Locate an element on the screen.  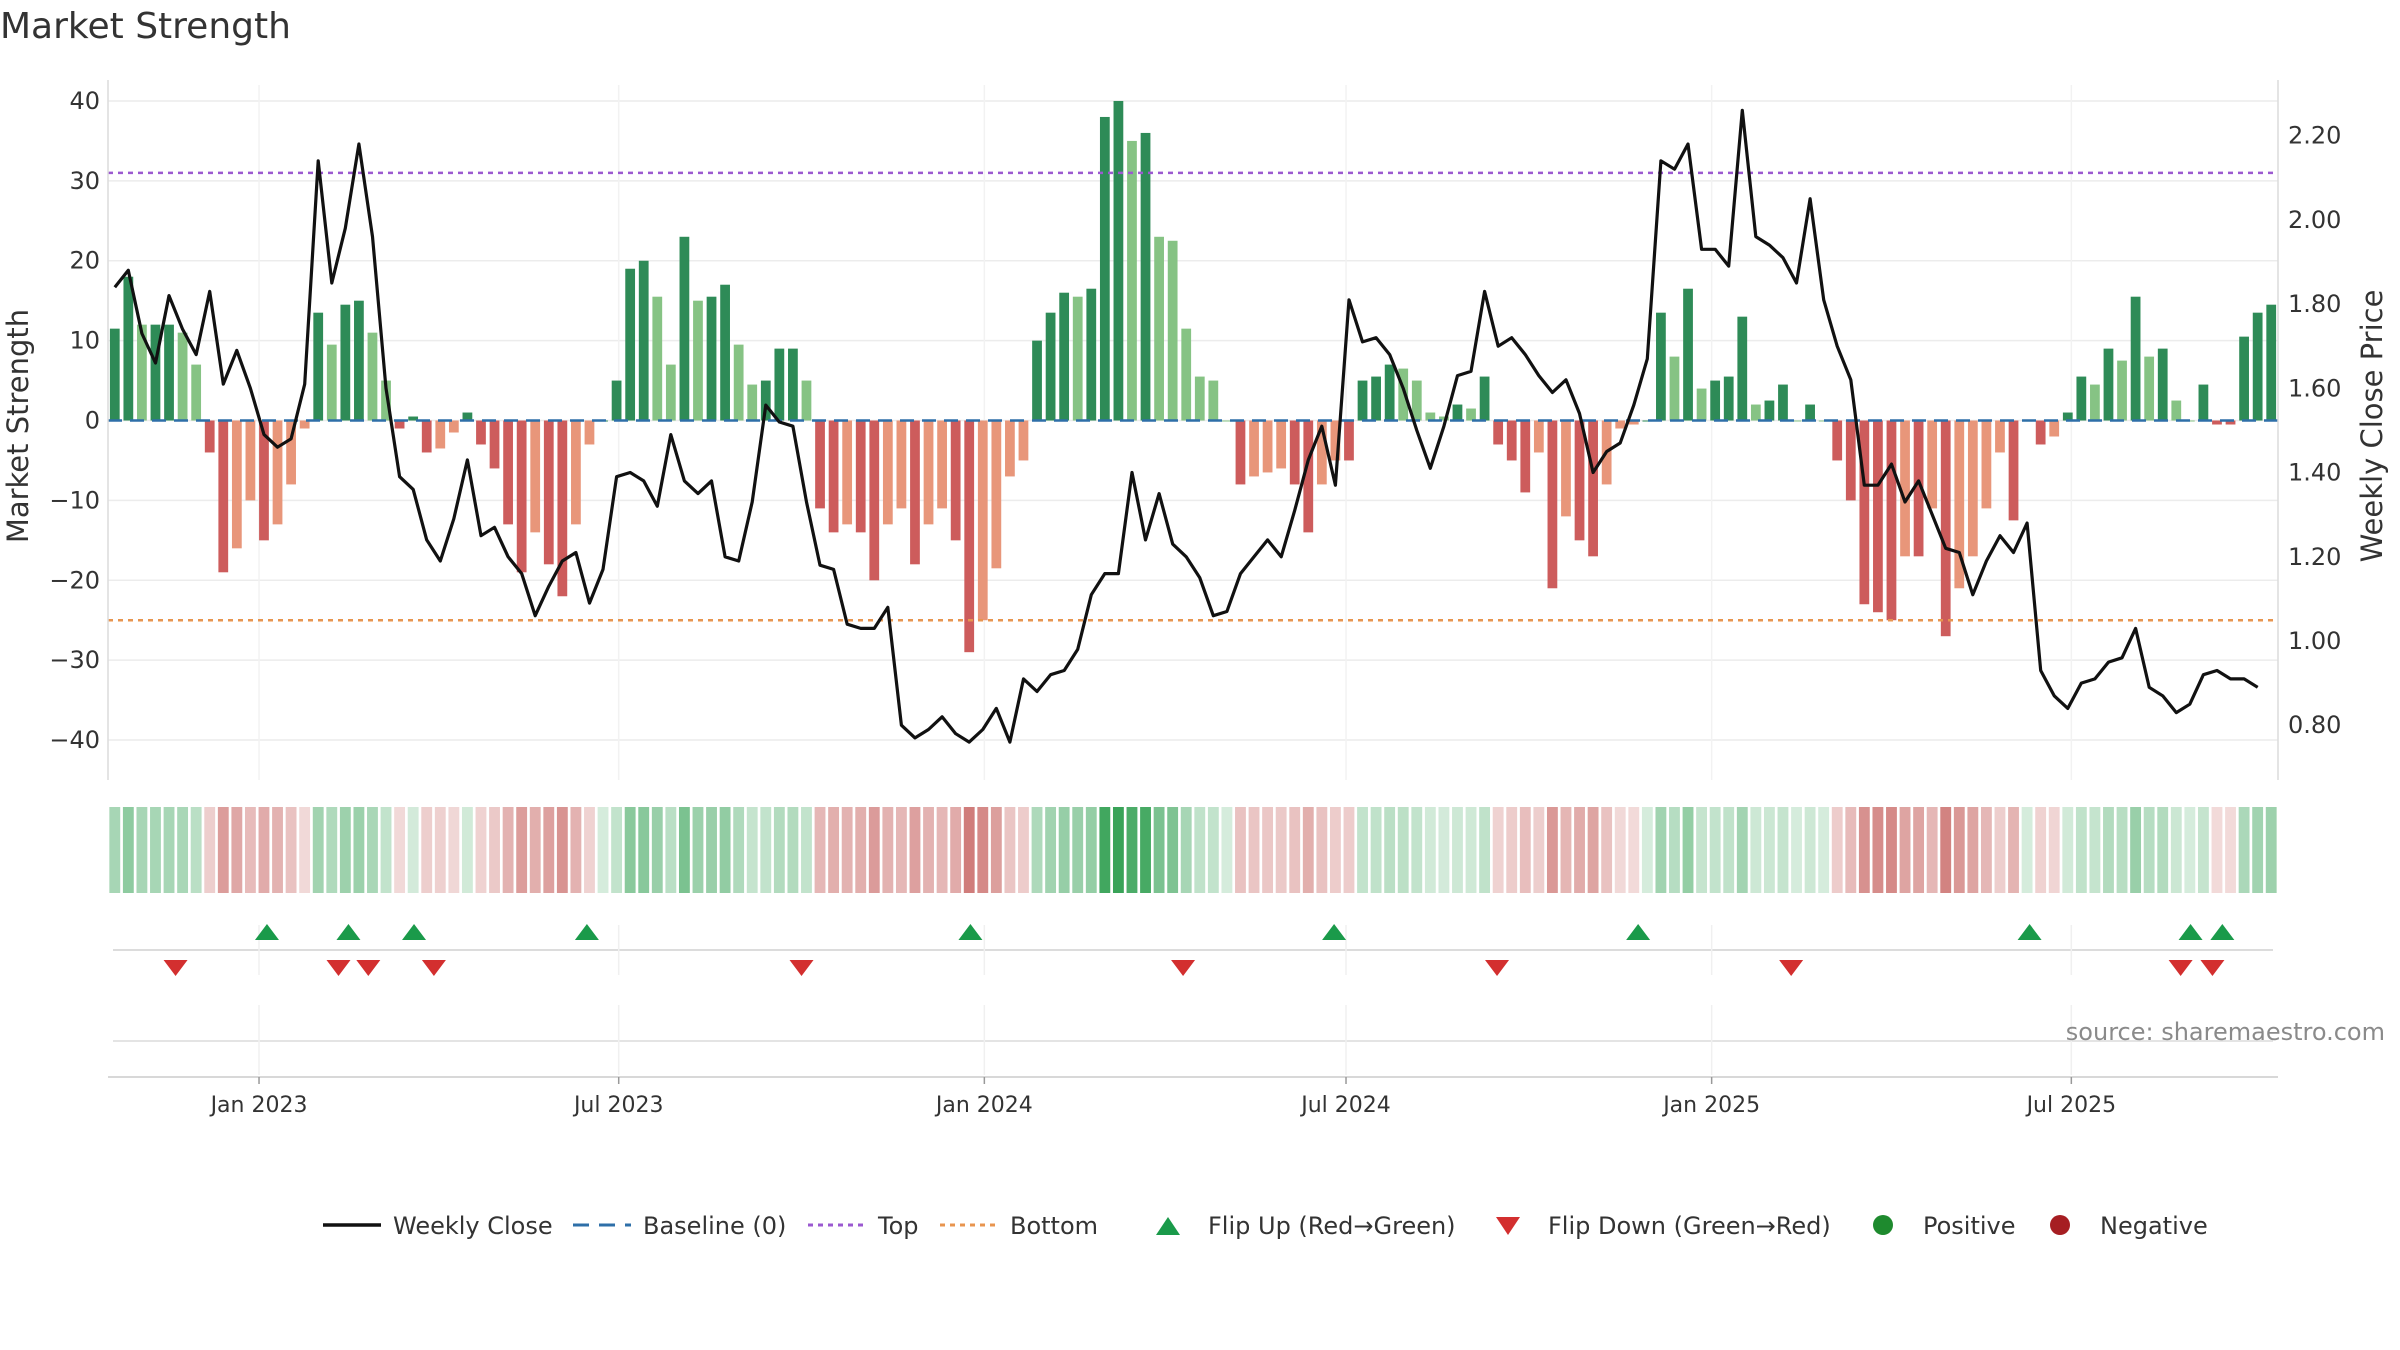
legend-label: Flip Up (Red→Green) is located at coordinates (1332, 1226).